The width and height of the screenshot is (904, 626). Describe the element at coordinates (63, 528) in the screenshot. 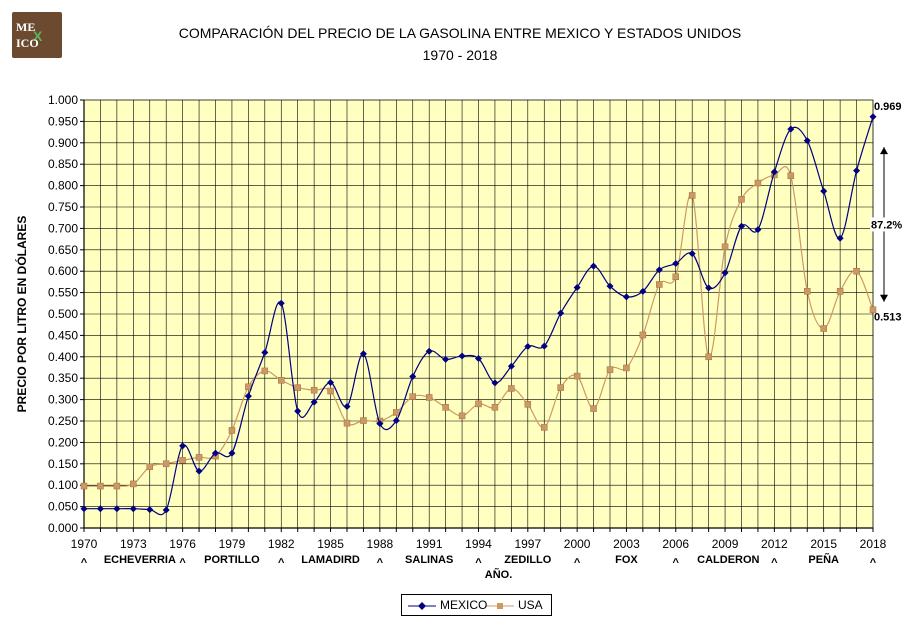

I see `y-tick-label: 0.000` at that location.